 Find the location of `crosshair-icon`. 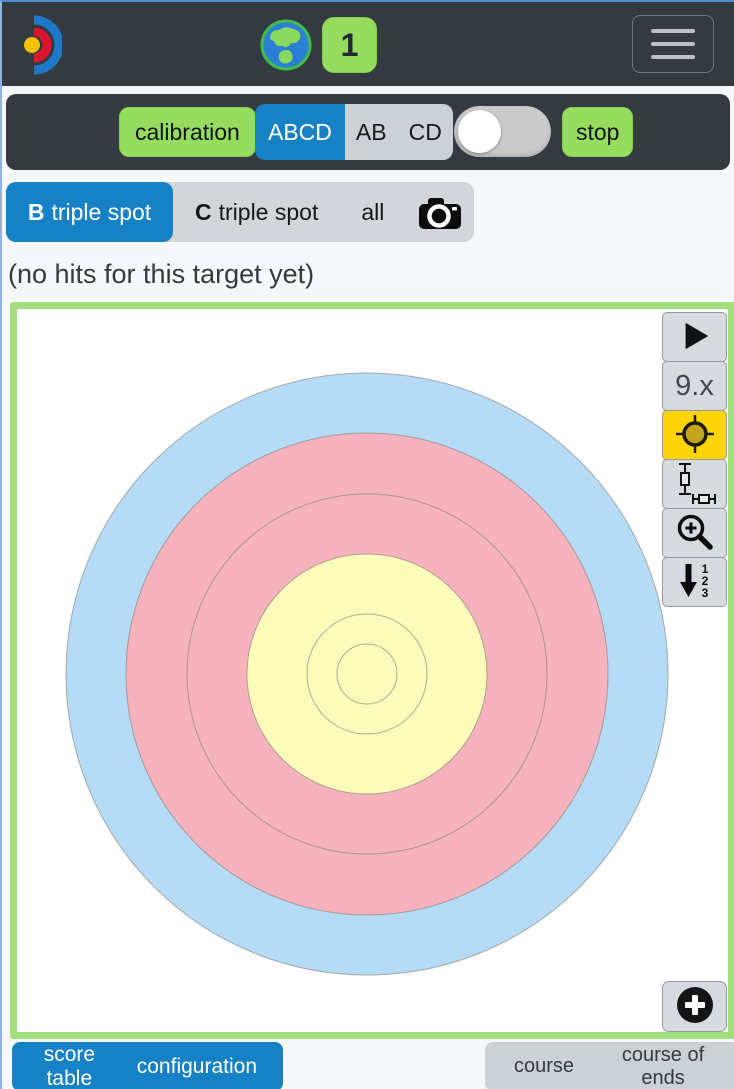

crosshair-icon is located at coordinates (695, 435).